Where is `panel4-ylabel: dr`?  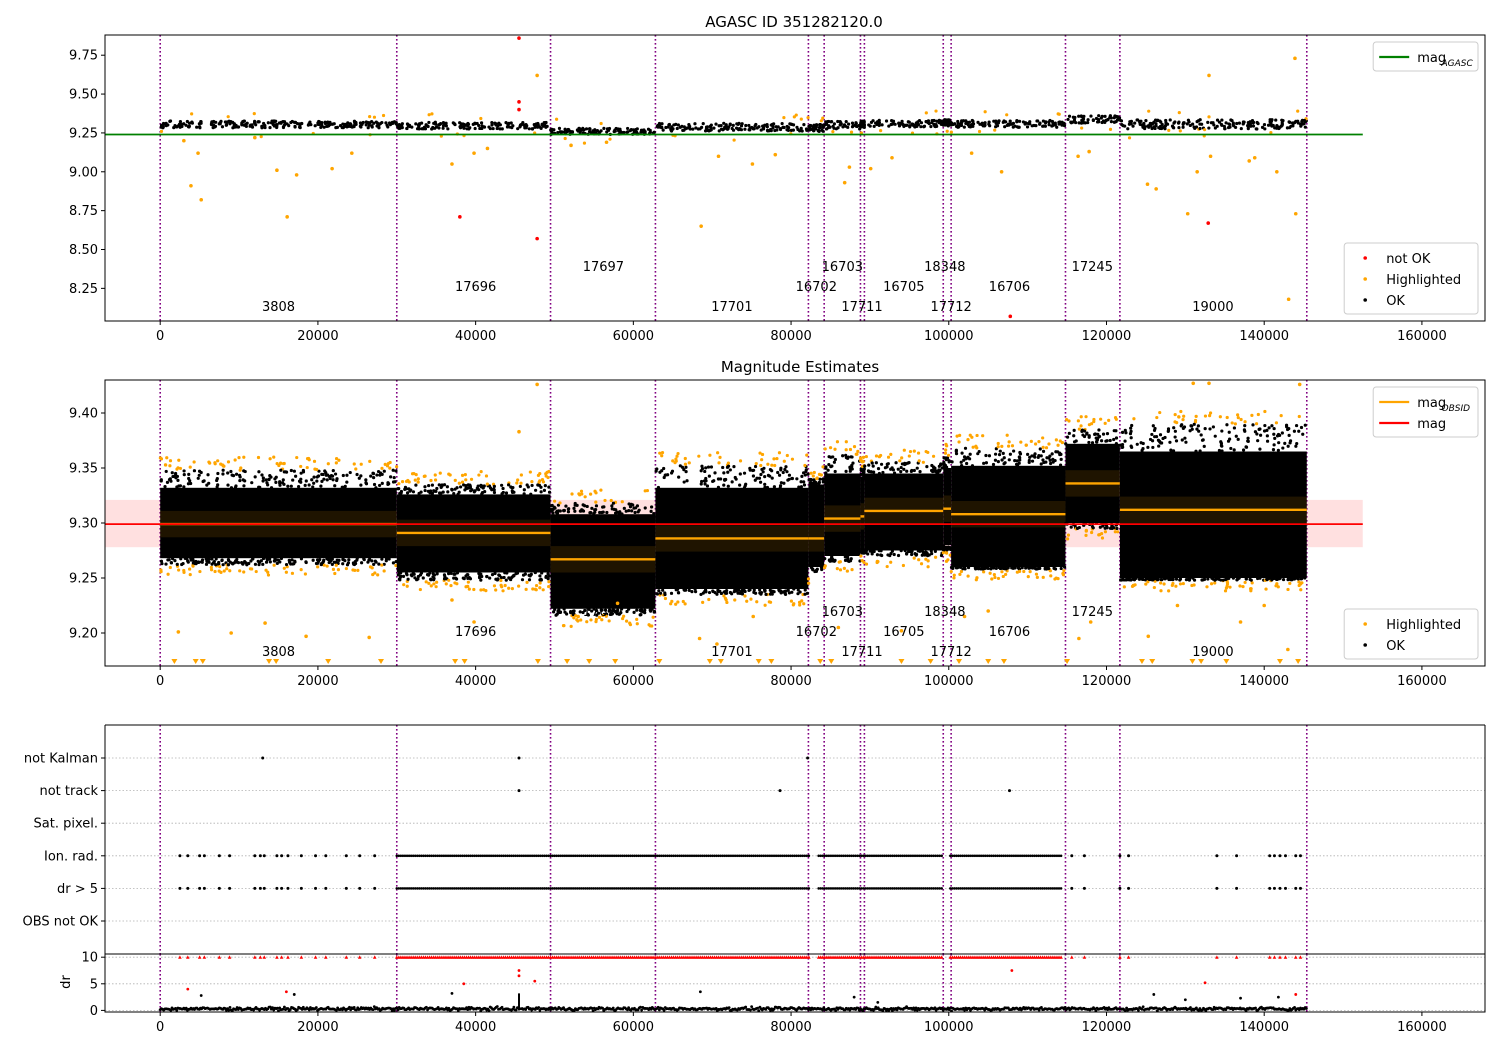 panel4-ylabel: dr is located at coordinates (66, 982).